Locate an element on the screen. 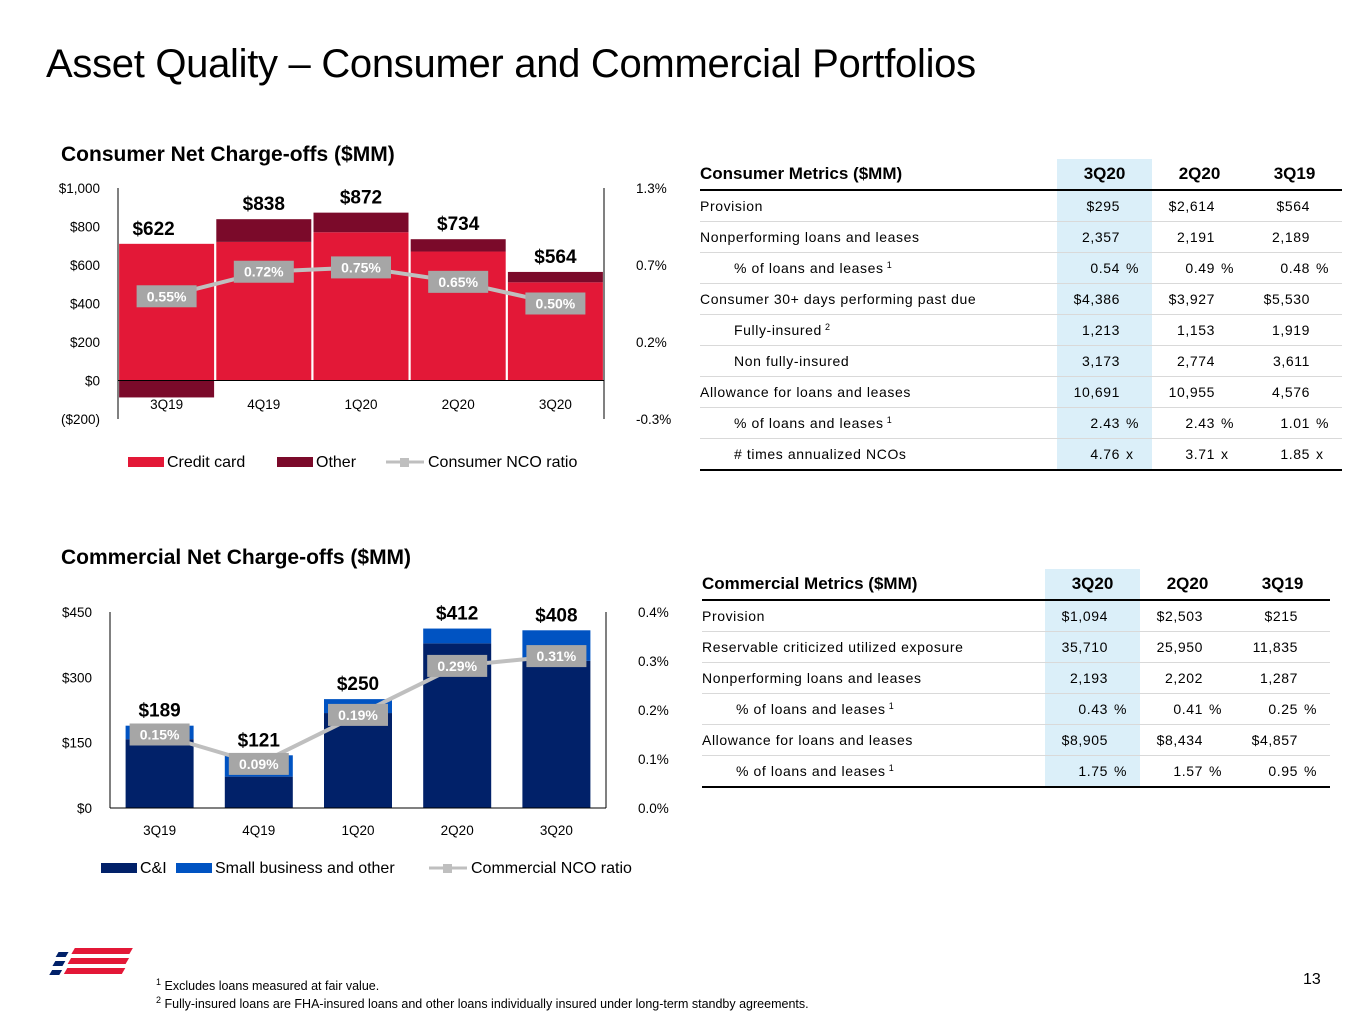 The width and height of the screenshot is (1365, 1024). y2-tick-label: 0.2% is located at coordinates (653, 710).